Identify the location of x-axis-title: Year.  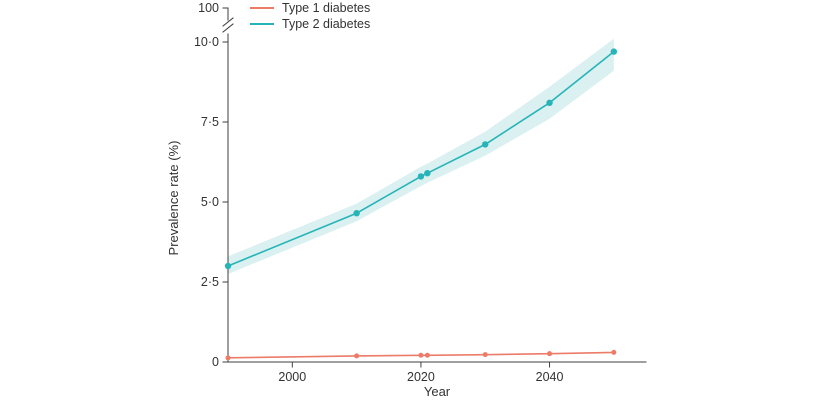
(437, 391).